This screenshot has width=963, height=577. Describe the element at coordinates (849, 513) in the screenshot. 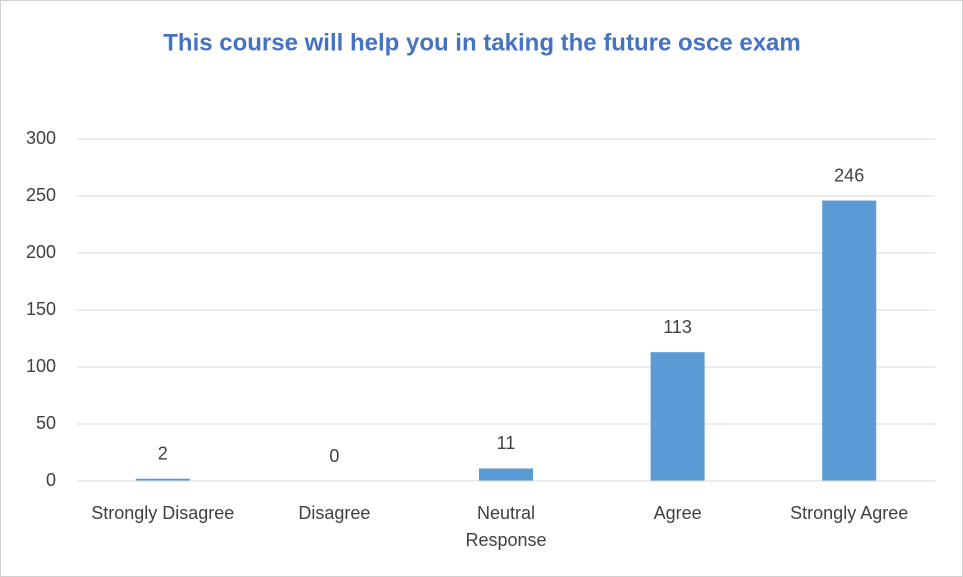

I see `x-tick-label: Strongly Agree` at that location.